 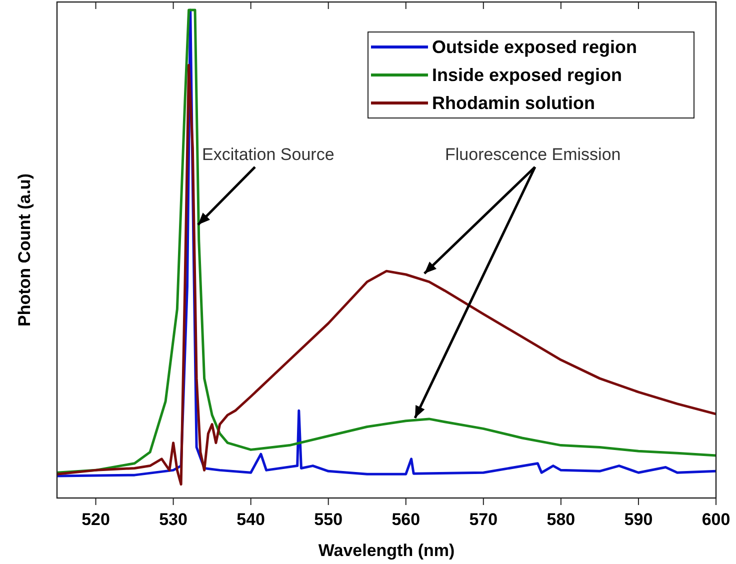 What do you see at coordinates (535, 47) in the screenshot?
I see `legend-label: Outside exposed region` at bounding box center [535, 47].